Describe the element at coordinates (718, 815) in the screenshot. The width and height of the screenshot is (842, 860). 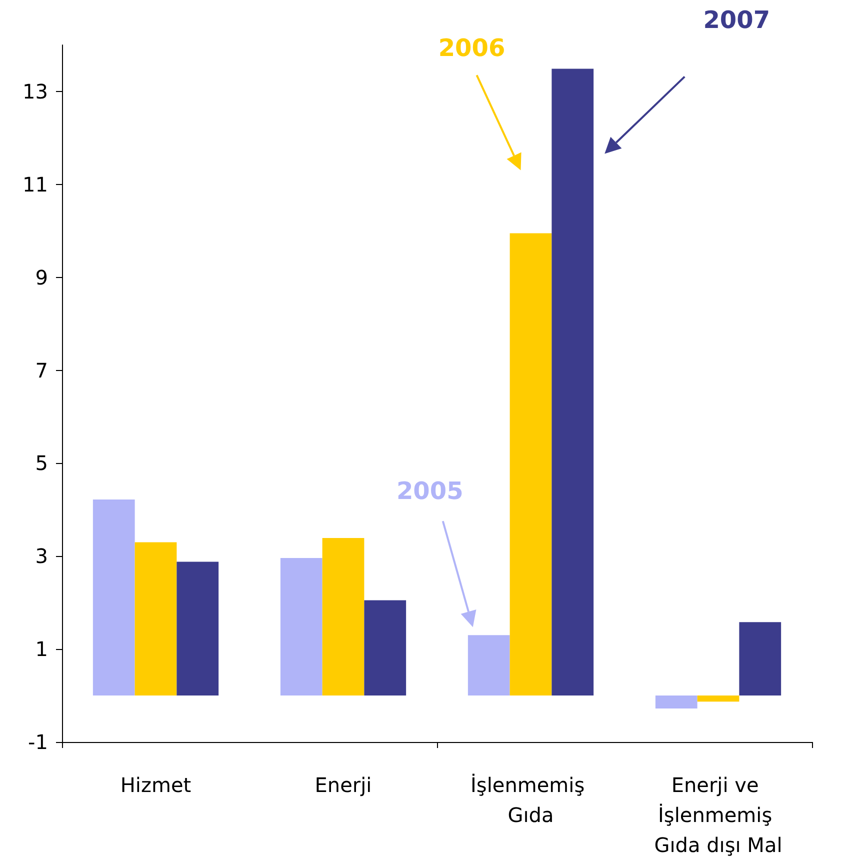
I see `x-tick-label: Enerji ve İşlenmemiş Gıda dışı Mal` at that location.